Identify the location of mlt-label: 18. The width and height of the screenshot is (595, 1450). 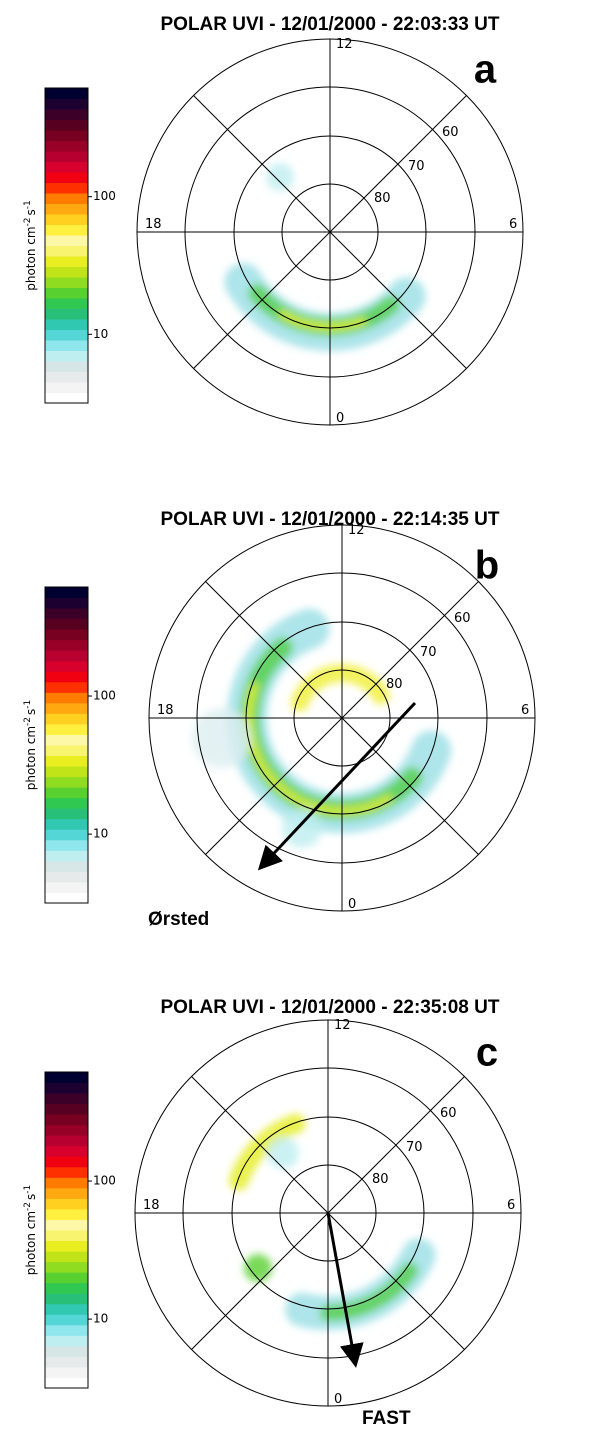
(165, 710).